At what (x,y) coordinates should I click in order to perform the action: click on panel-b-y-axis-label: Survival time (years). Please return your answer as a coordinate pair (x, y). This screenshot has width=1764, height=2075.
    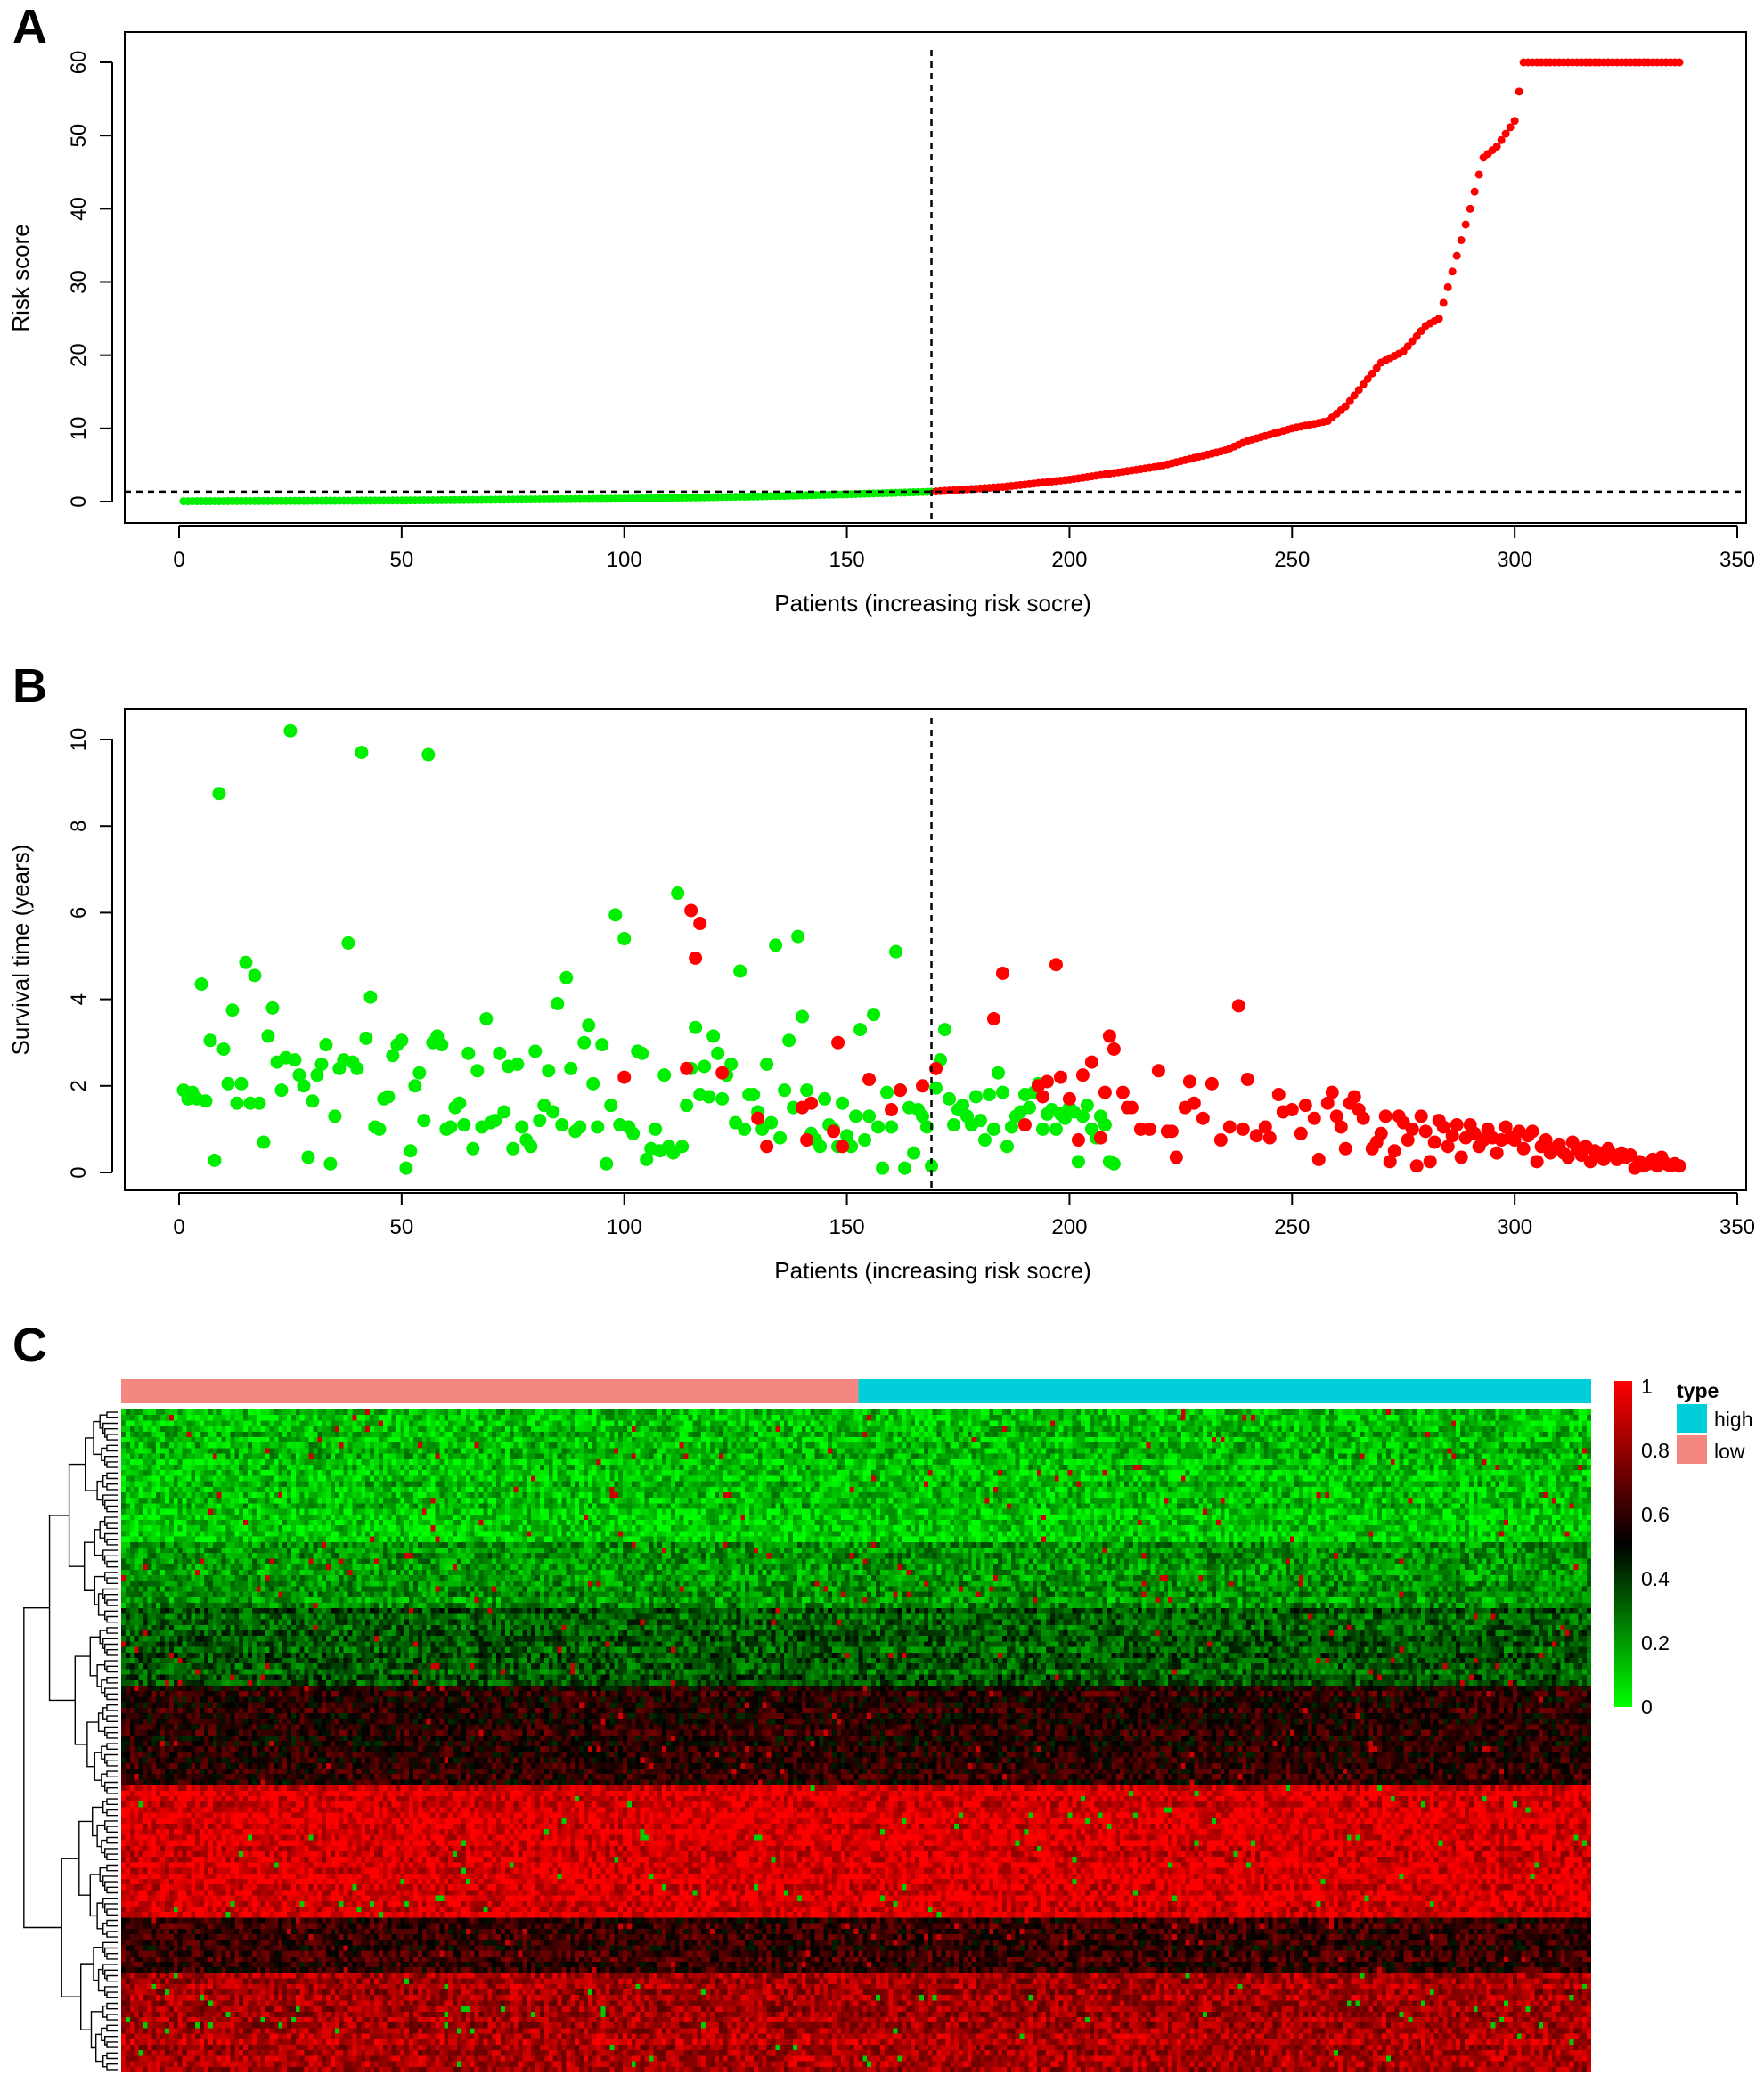
    Looking at the image, I should click on (20, 950).